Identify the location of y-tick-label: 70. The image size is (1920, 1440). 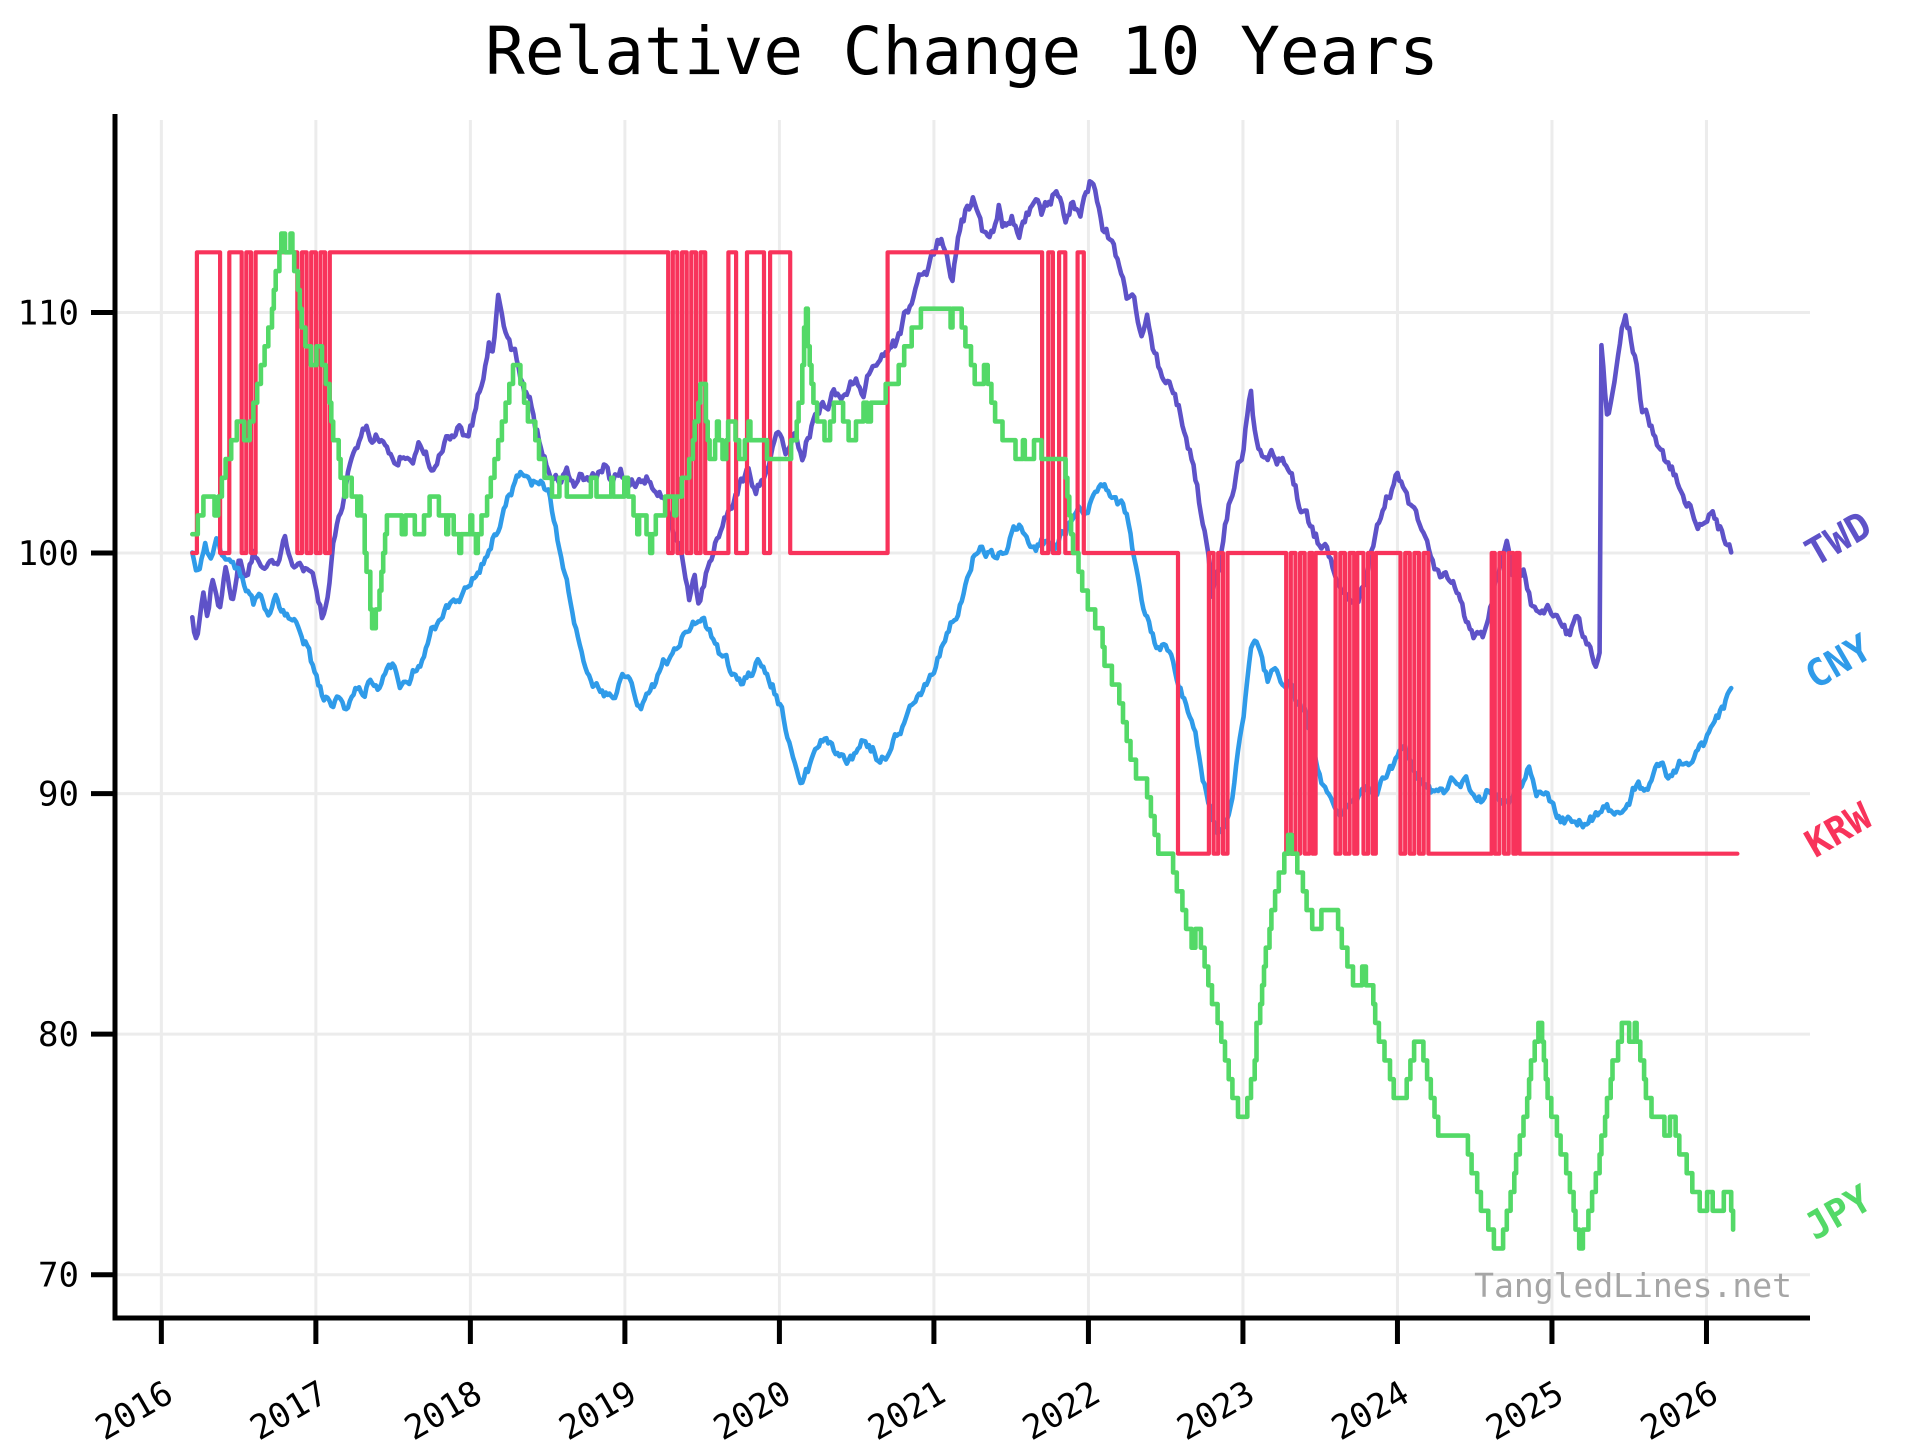
(58, 1276).